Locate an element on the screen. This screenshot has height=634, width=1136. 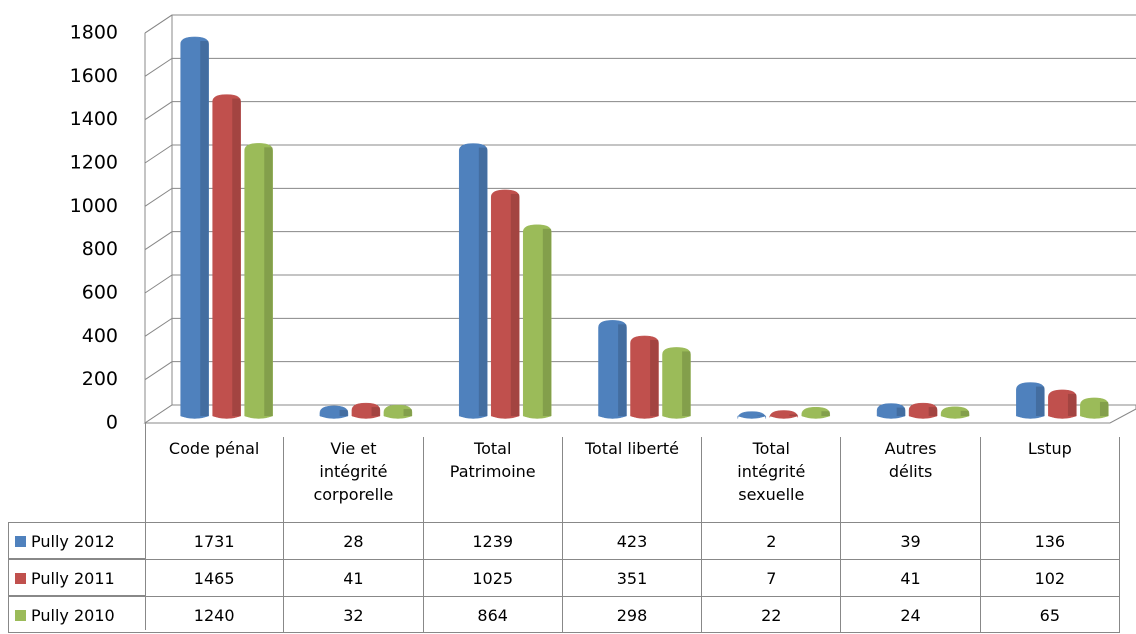
category-label: Autres délits is located at coordinates (910, 479).